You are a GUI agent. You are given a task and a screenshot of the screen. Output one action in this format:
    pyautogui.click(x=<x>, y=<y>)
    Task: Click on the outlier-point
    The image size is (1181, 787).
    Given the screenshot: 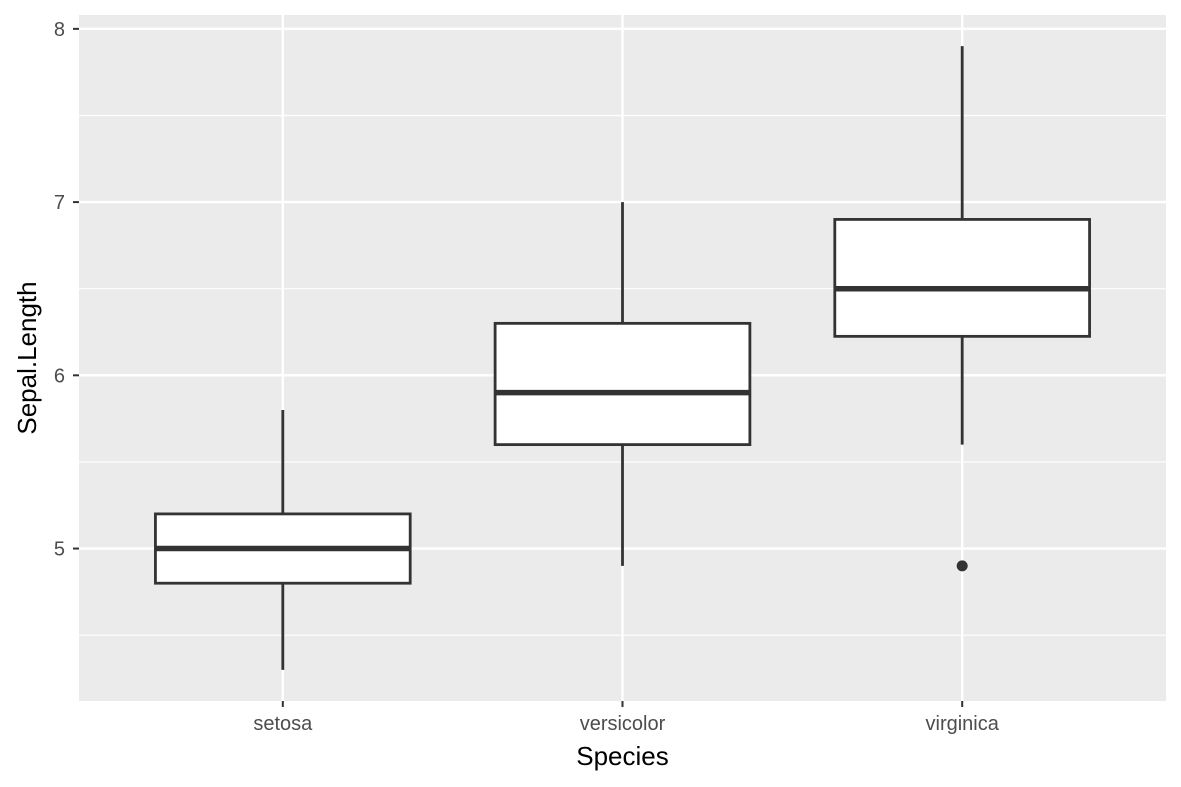 What is the action you would take?
    pyautogui.click(x=962, y=566)
    